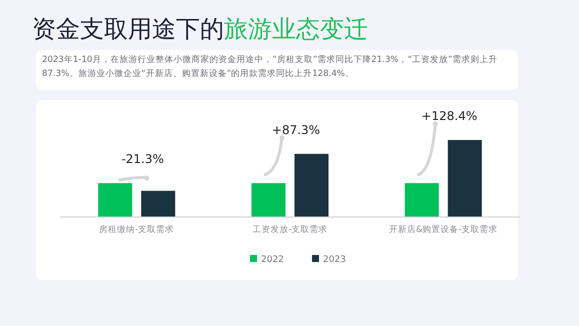  I want to click on x-tick-label: 工资发放-支取需求, so click(290, 229).